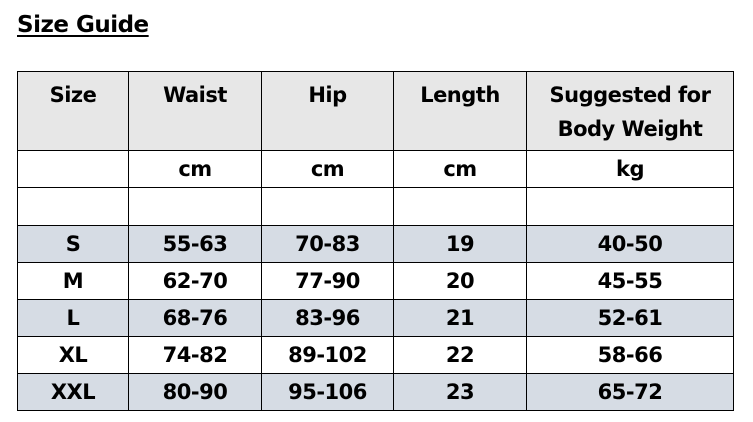 The image size is (753, 422). Describe the element at coordinates (83, 25) in the screenshot. I see `page-title: Size Guide` at that location.